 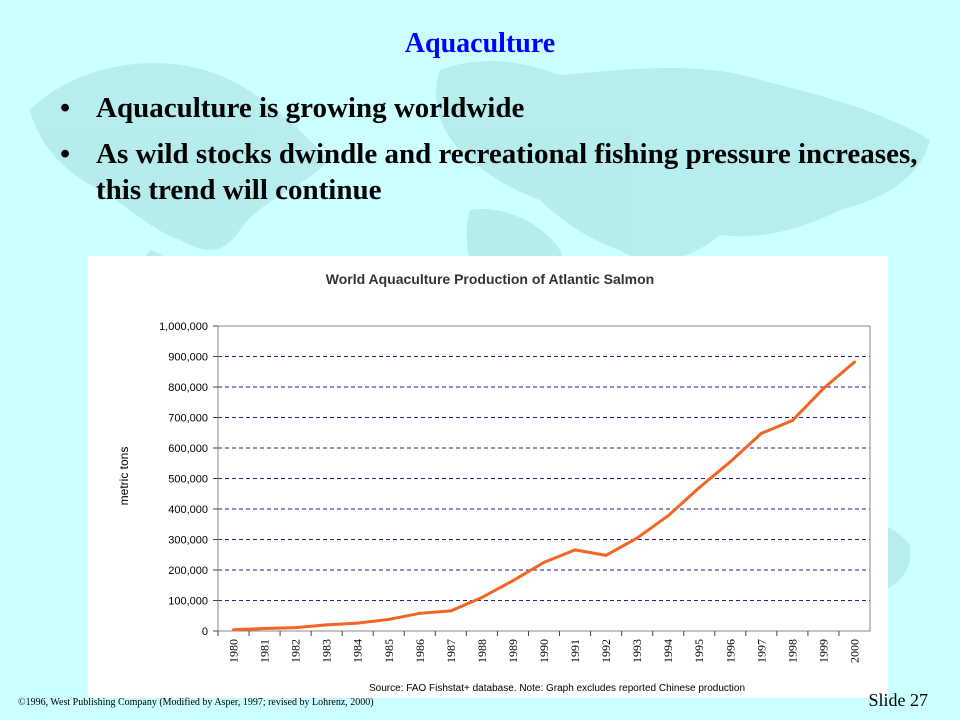 I want to click on x-tick-label: 1990, so click(x=544, y=651).